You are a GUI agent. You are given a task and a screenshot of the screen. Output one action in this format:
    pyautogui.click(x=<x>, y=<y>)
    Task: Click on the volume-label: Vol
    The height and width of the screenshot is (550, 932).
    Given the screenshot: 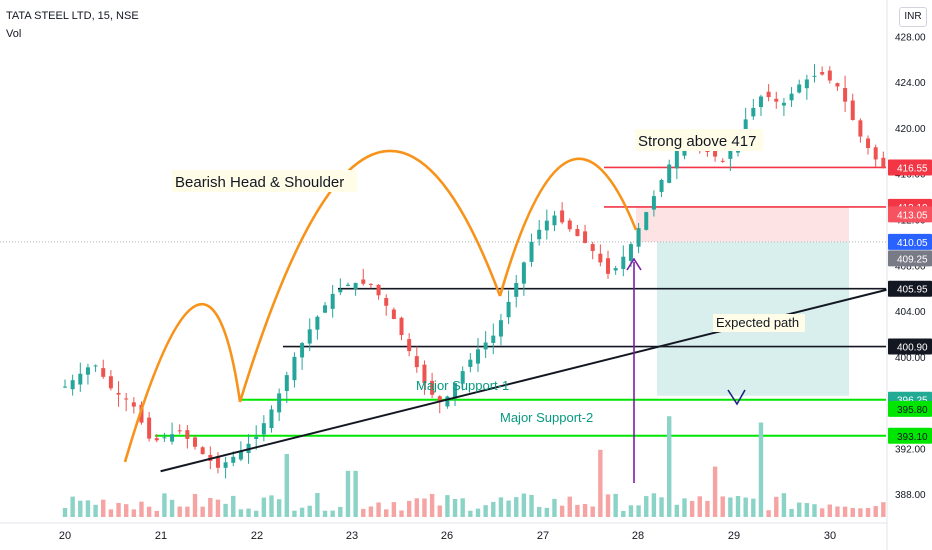 What is the action you would take?
    pyautogui.click(x=14, y=34)
    